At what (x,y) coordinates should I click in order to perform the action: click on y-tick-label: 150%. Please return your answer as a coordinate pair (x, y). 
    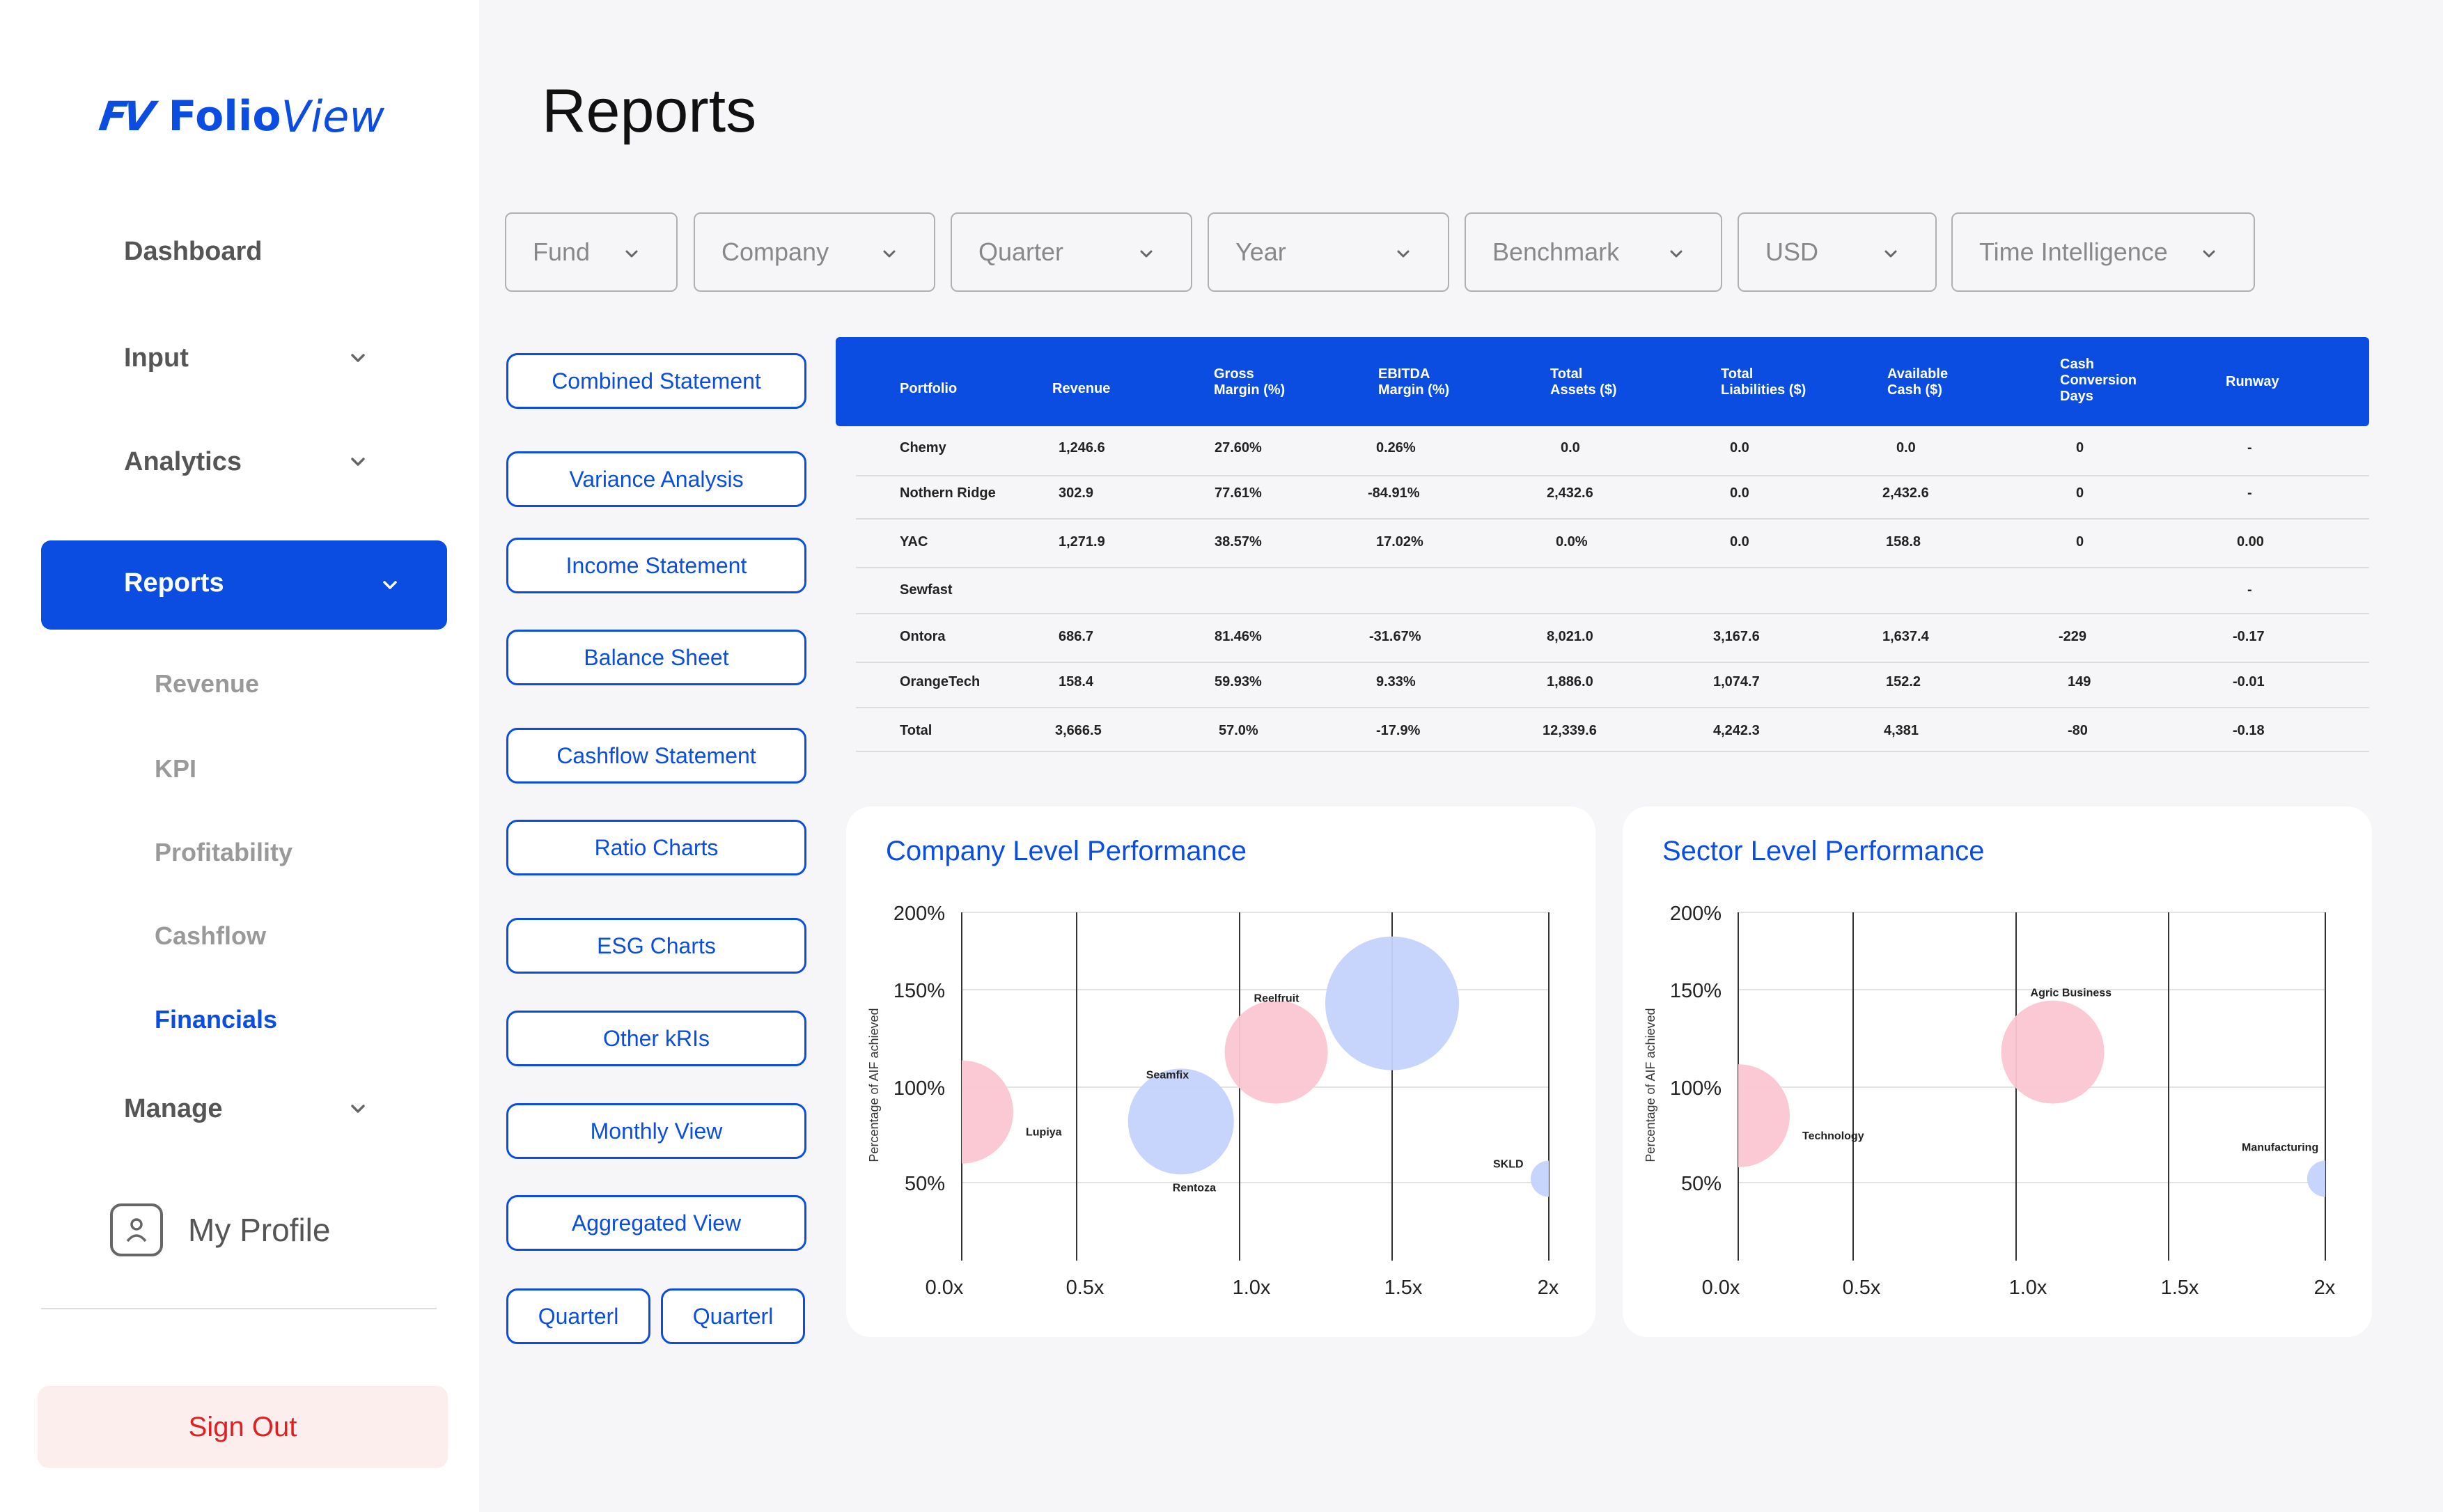
    Looking at the image, I should click on (919, 991).